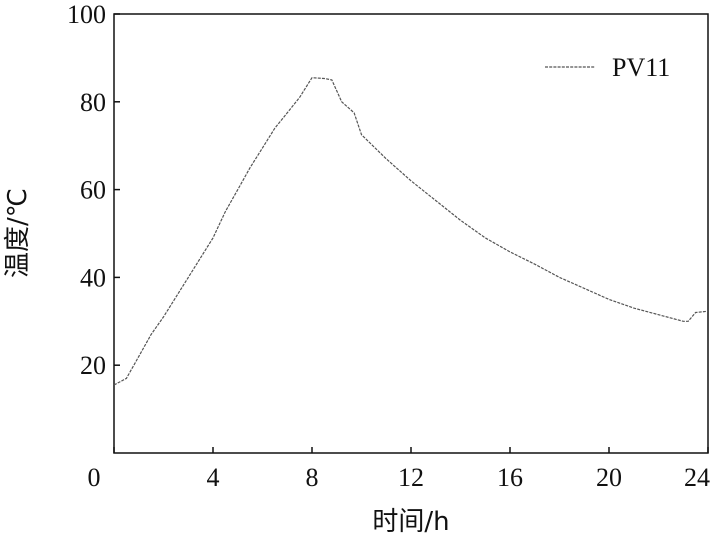  Describe the element at coordinates (510, 477) in the screenshot. I see `x-tick-label: 16` at that location.